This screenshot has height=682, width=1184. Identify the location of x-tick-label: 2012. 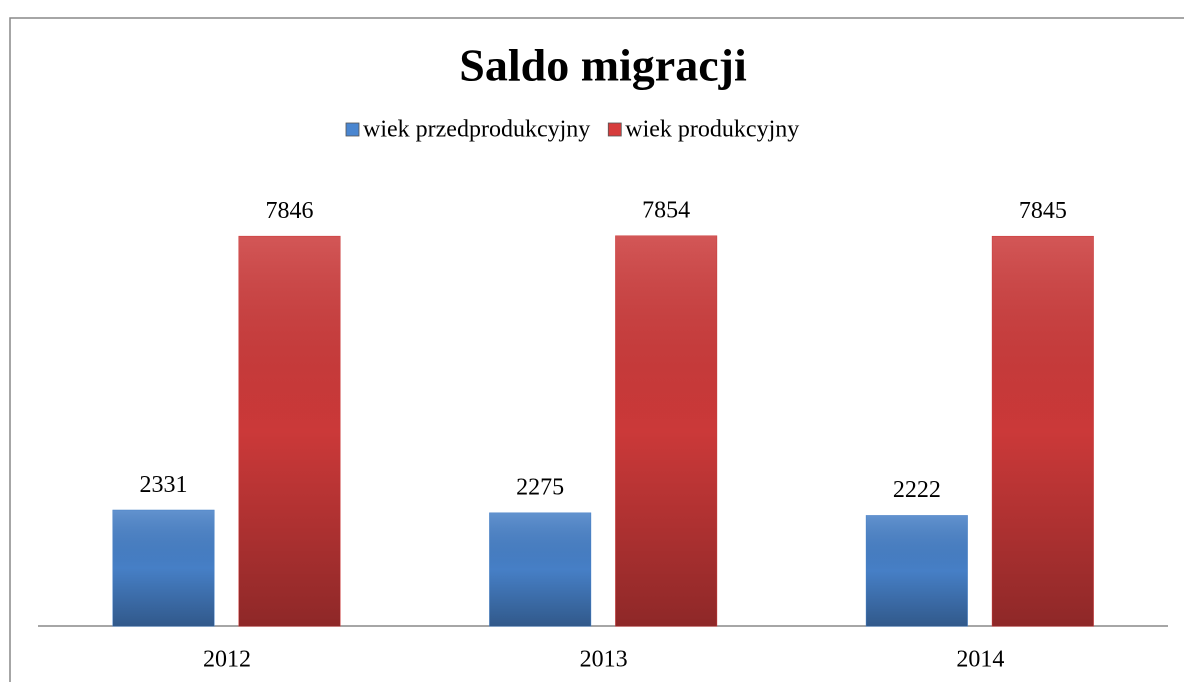
(227, 660).